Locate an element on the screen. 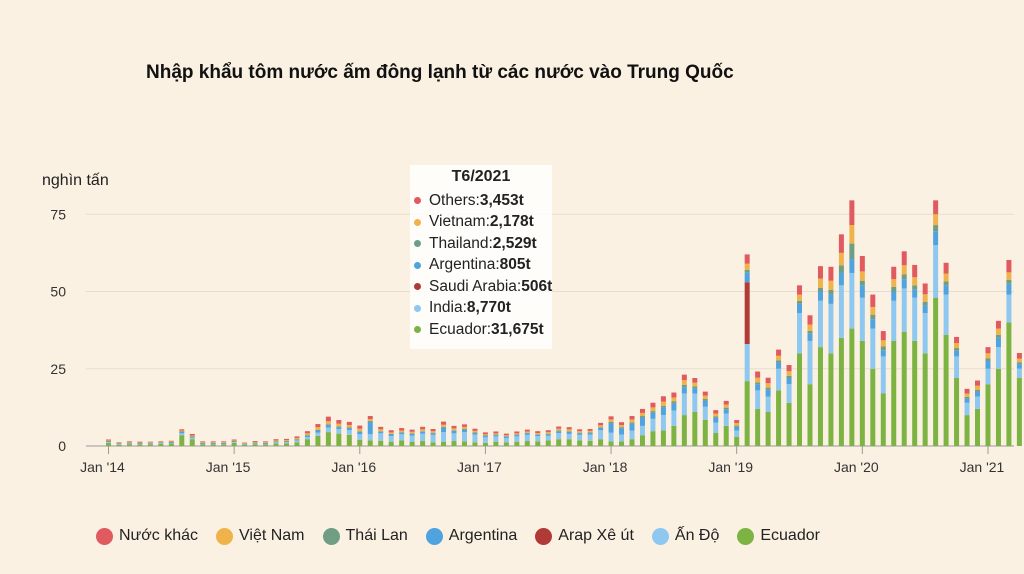 This screenshot has height=574, width=1024. legend-item-argentina: Argentina is located at coordinates (471, 536).